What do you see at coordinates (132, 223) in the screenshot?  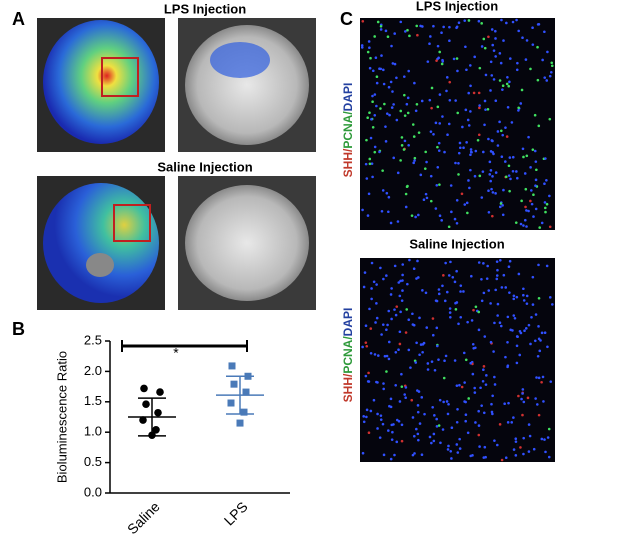 I see `roi-box` at bounding box center [132, 223].